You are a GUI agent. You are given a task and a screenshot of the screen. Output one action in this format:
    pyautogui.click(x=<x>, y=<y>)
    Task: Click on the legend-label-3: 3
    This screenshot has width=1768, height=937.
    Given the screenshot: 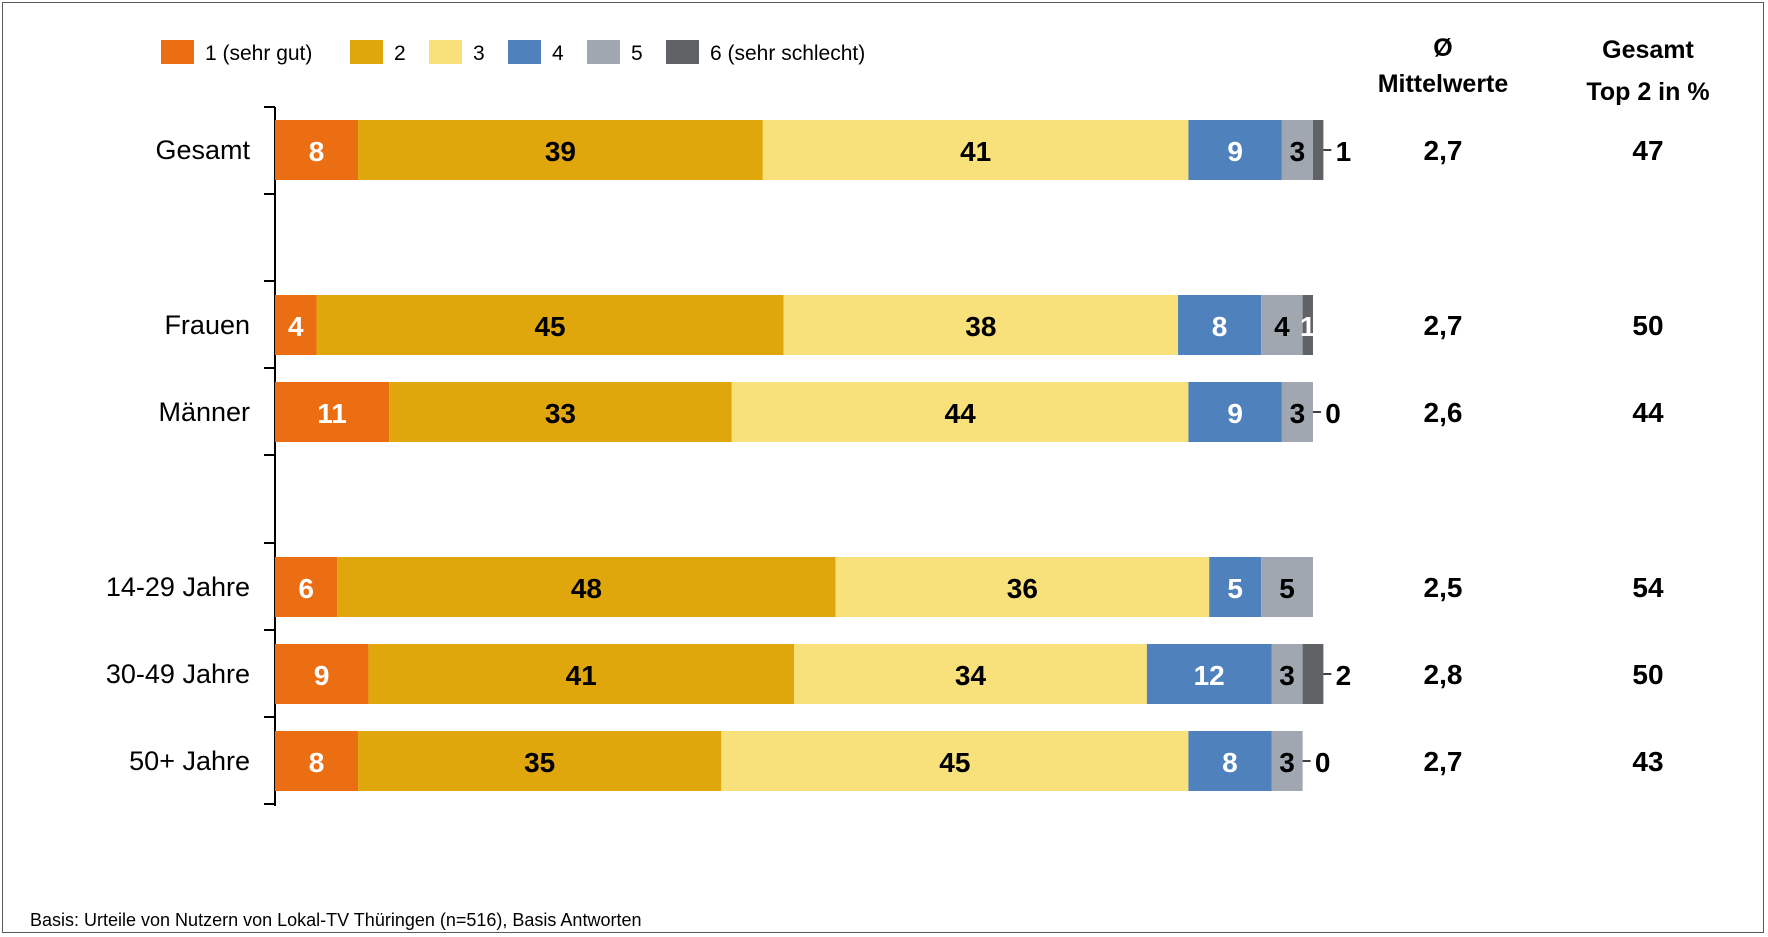 What is the action you would take?
    pyautogui.click(x=479, y=53)
    